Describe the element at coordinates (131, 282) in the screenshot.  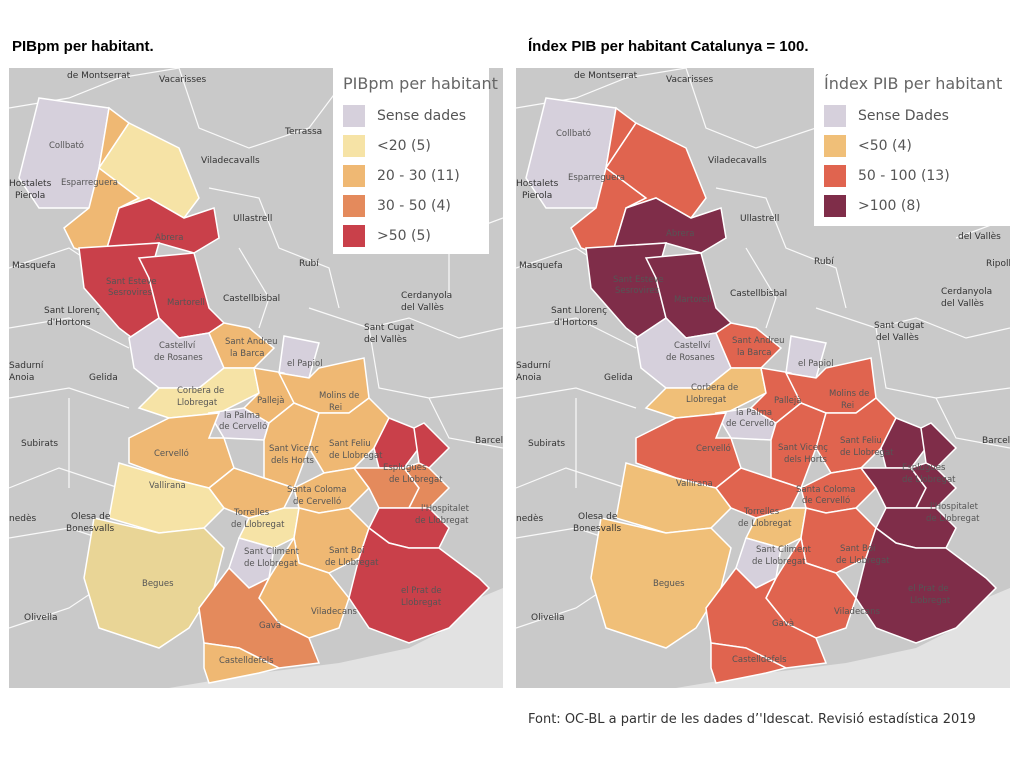
I see `municipality-label: Sant Esteve` at that location.